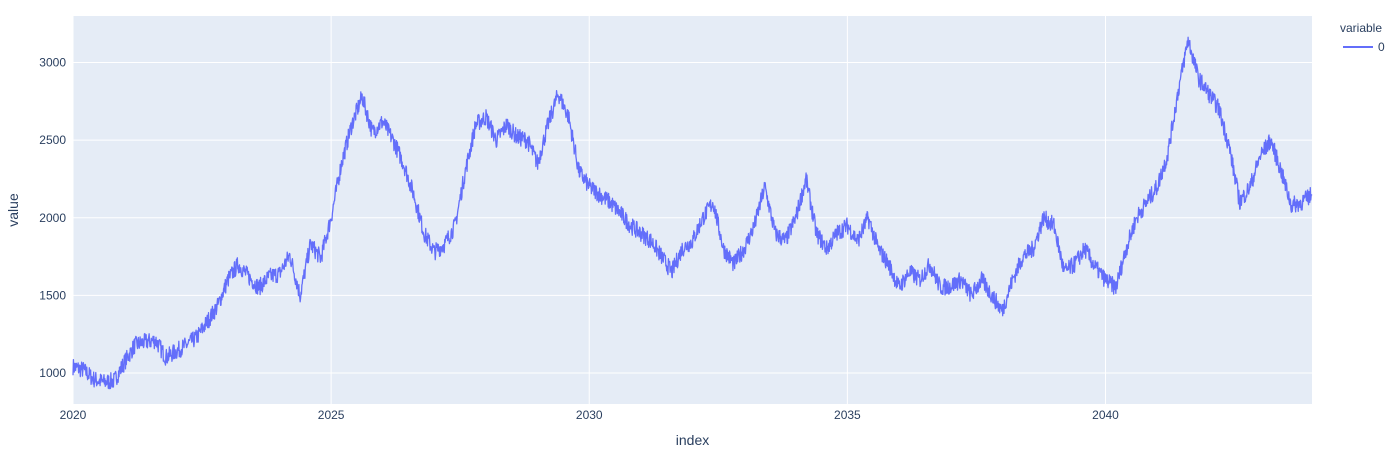 This screenshot has width=1400, height=463. Describe the element at coordinates (847, 415) in the screenshot. I see `x-tick-label: 2035` at that location.